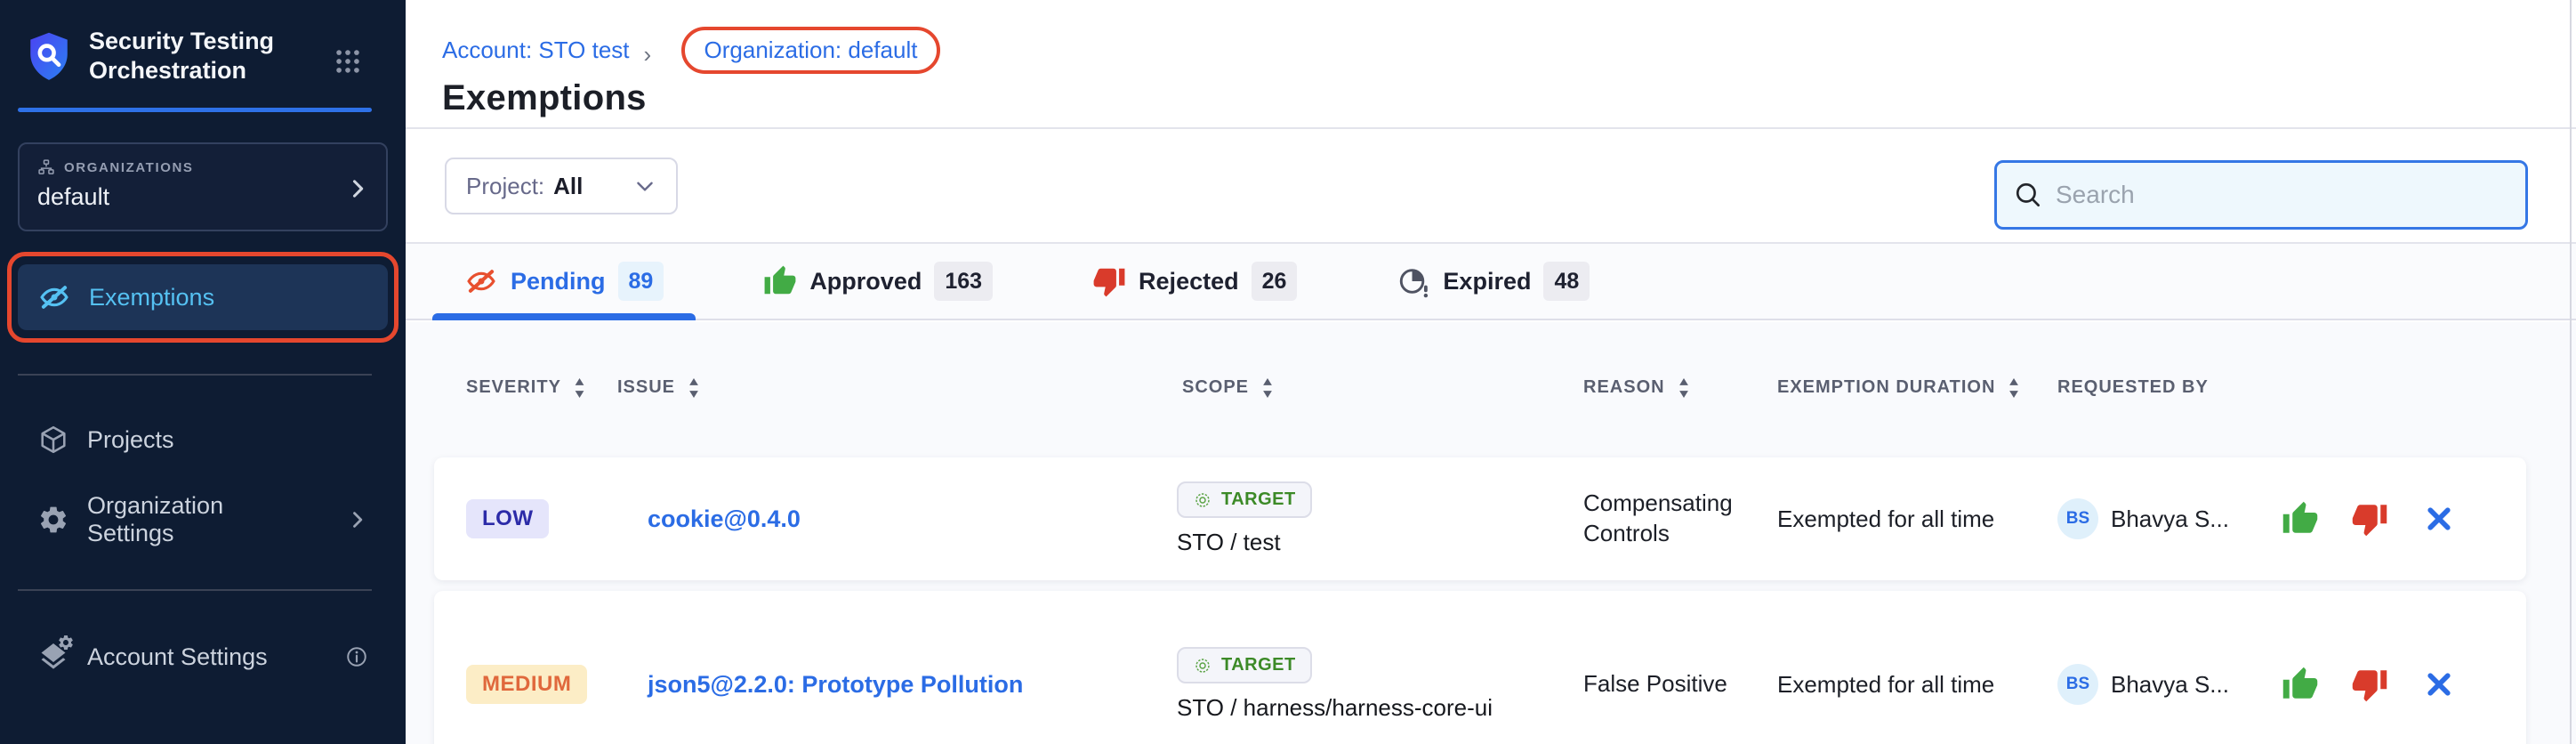 The height and width of the screenshot is (744, 2576). Describe the element at coordinates (509, 387) in the screenshot. I see `column-header-severity: SEVERITY` at that location.